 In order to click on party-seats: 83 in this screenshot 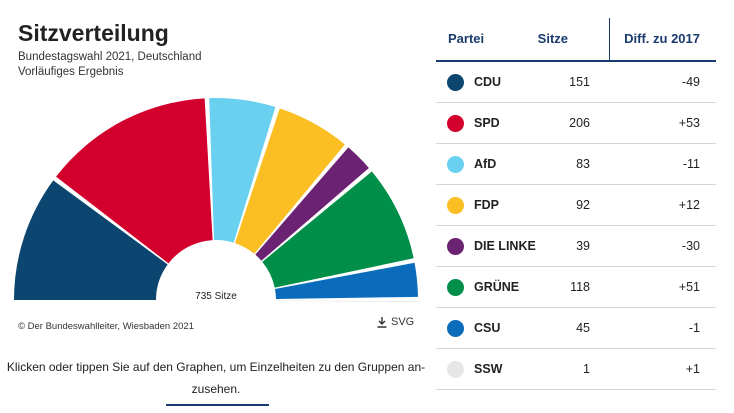, I will do `click(583, 164)`.